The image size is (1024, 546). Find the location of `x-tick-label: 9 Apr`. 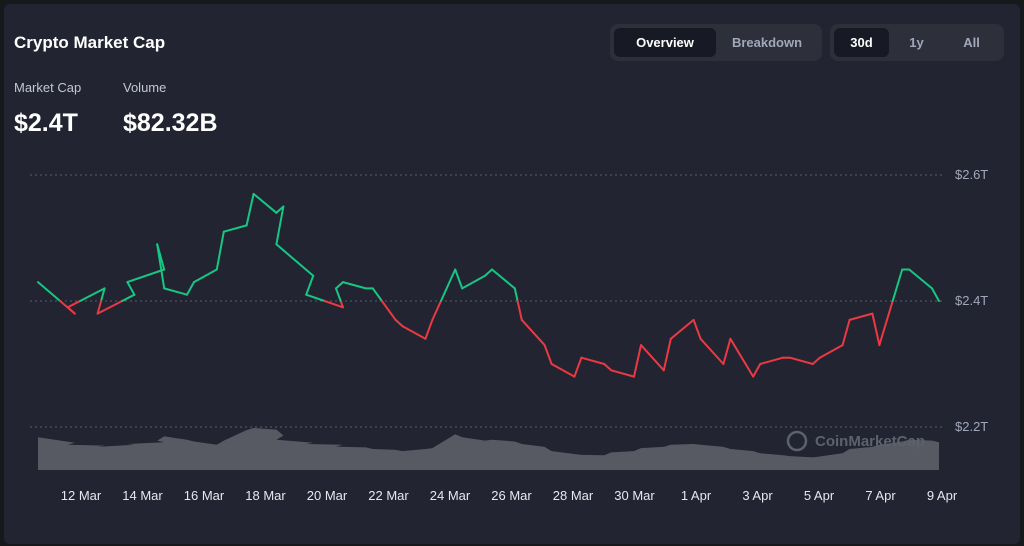

x-tick-label: 9 Apr is located at coordinates (942, 495).